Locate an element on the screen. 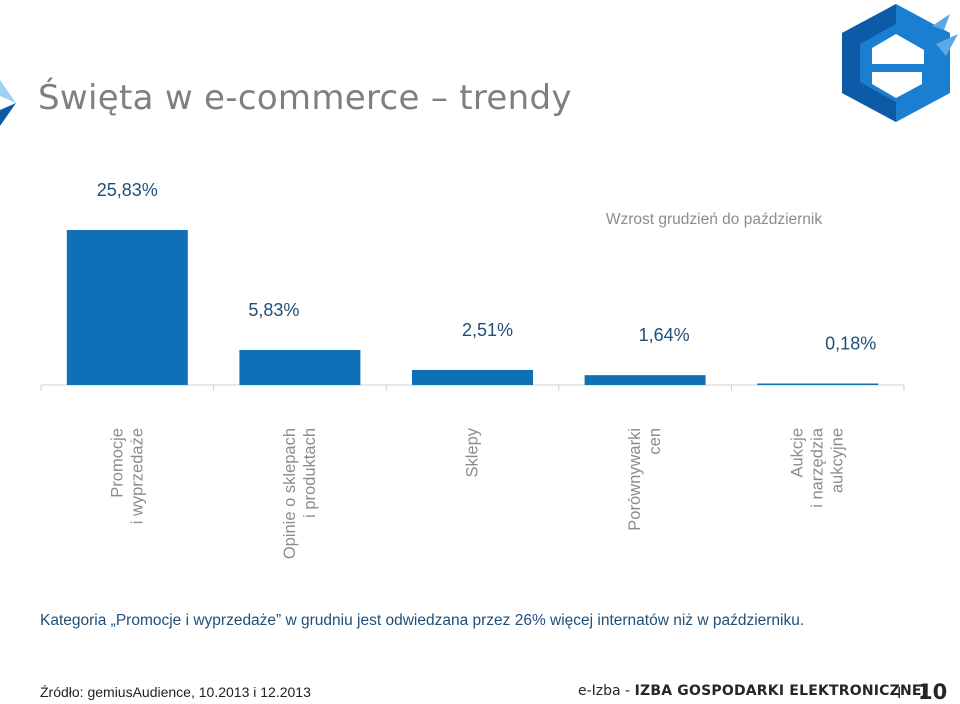 This screenshot has width=960, height=704. value-label: 25,83% is located at coordinates (127, 190).